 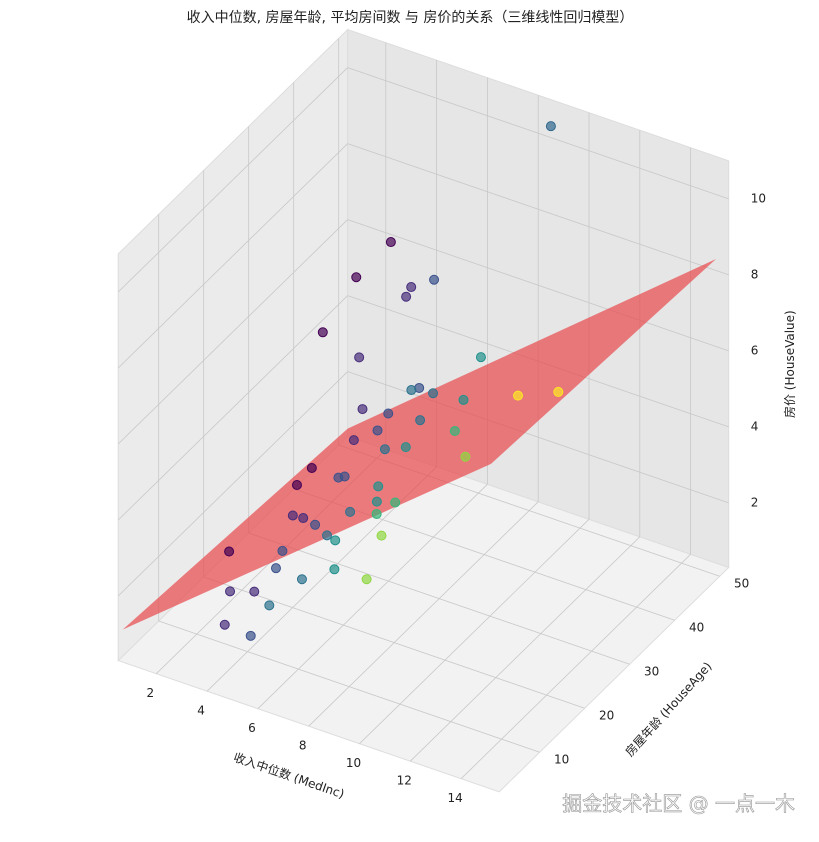 What do you see at coordinates (252, 728) in the screenshot?
I see `x-tick-label: 6` at bounding box center [252, 728].